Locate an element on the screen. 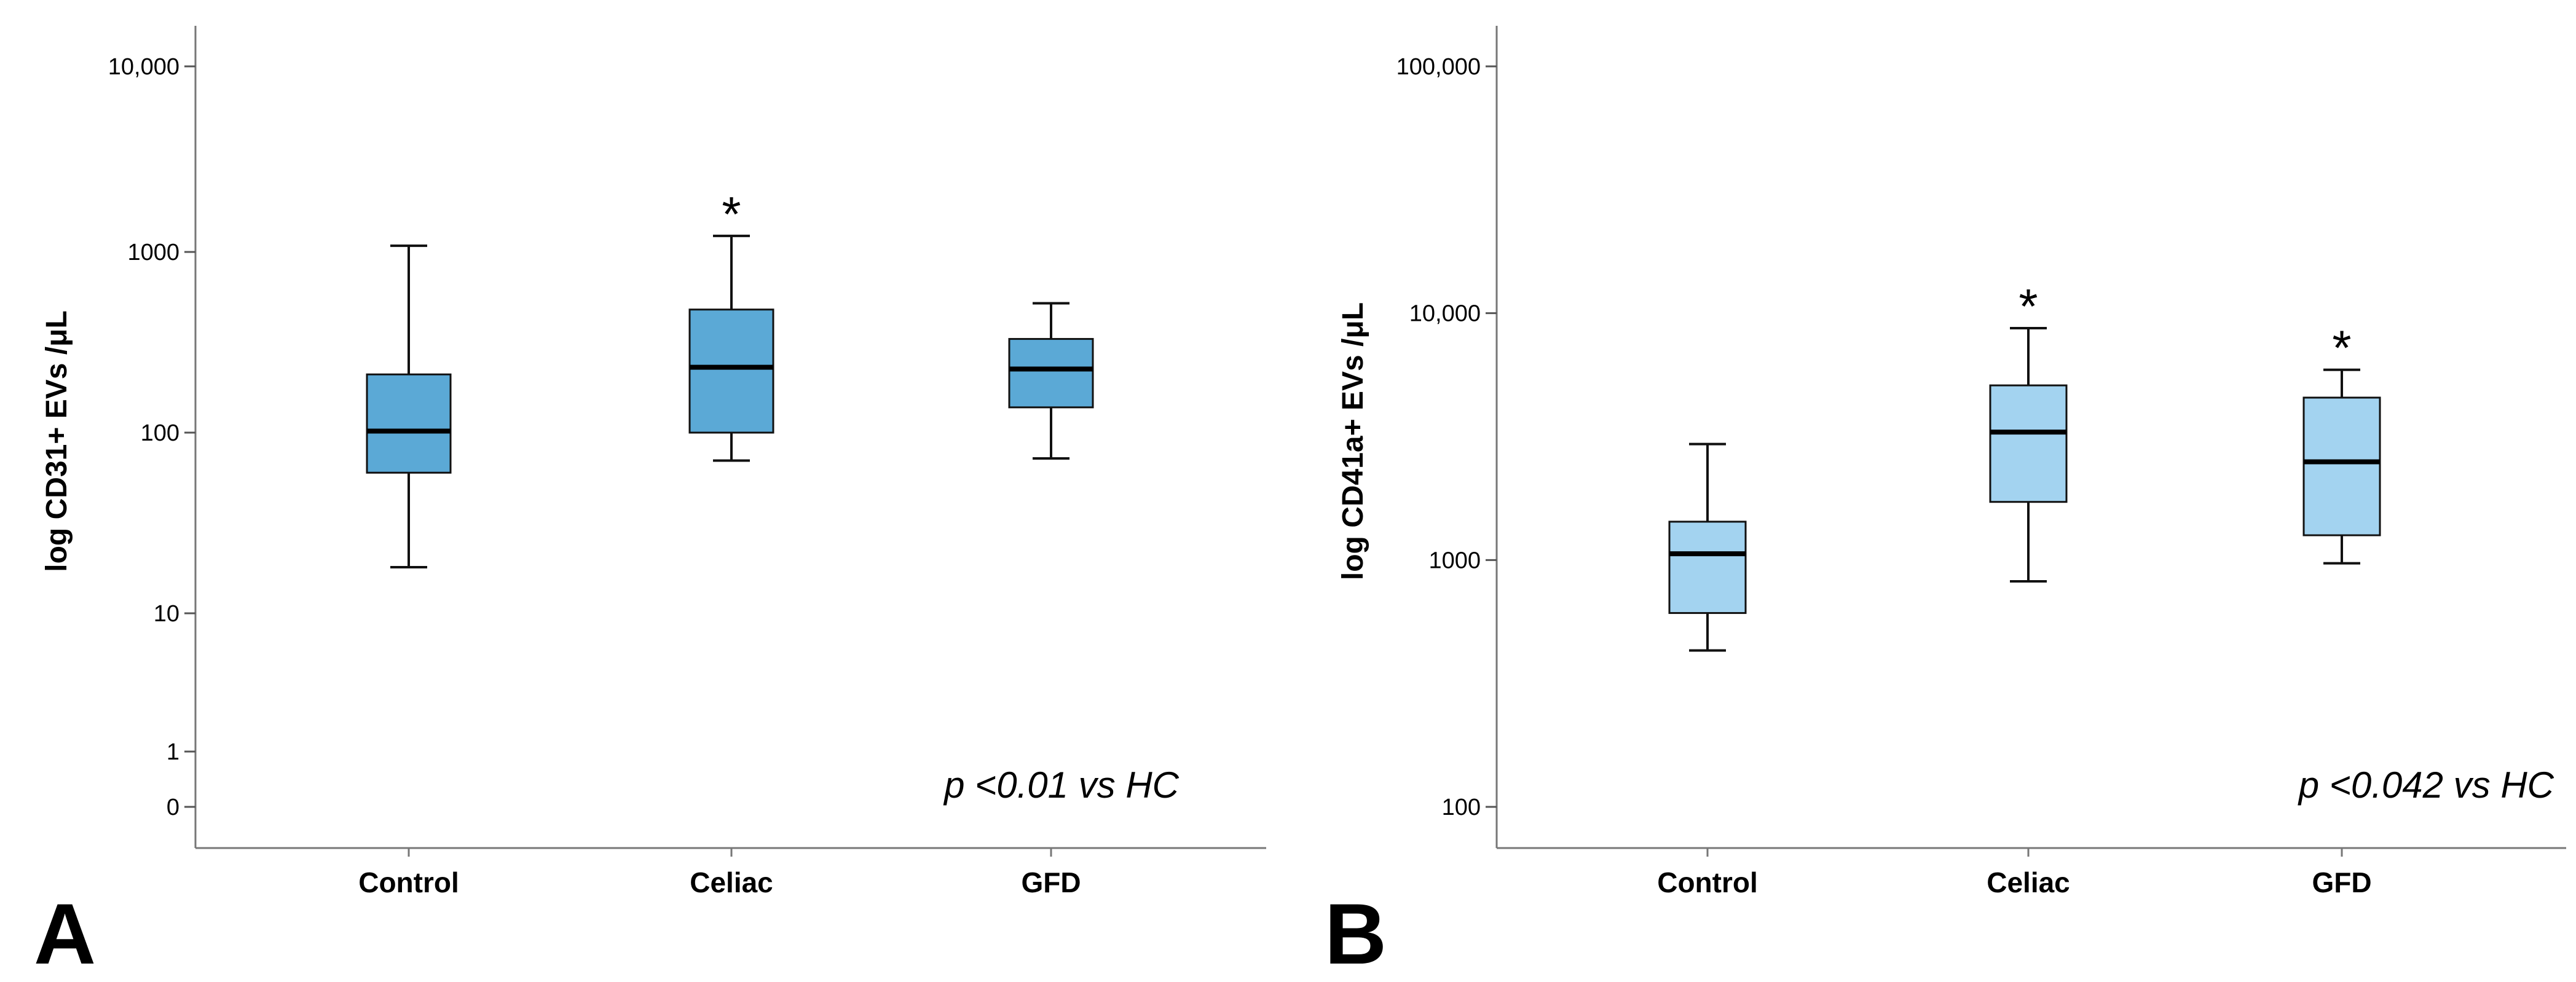  panel-letter: B is located at coordinates (1356, 934).